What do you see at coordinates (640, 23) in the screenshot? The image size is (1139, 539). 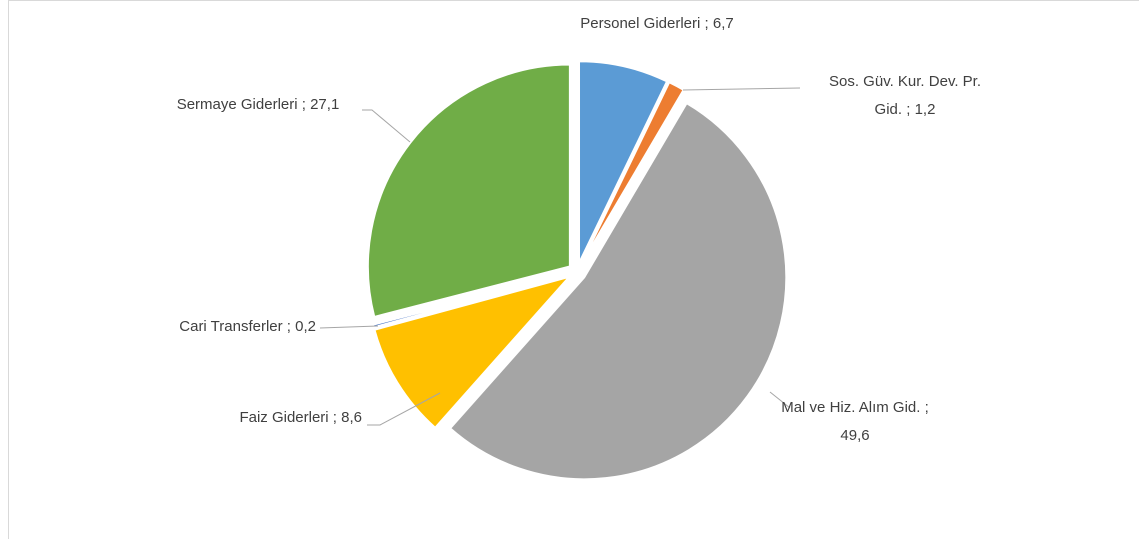 I see `label-name: Personel Giderleri` at bounding box center [640, 23].